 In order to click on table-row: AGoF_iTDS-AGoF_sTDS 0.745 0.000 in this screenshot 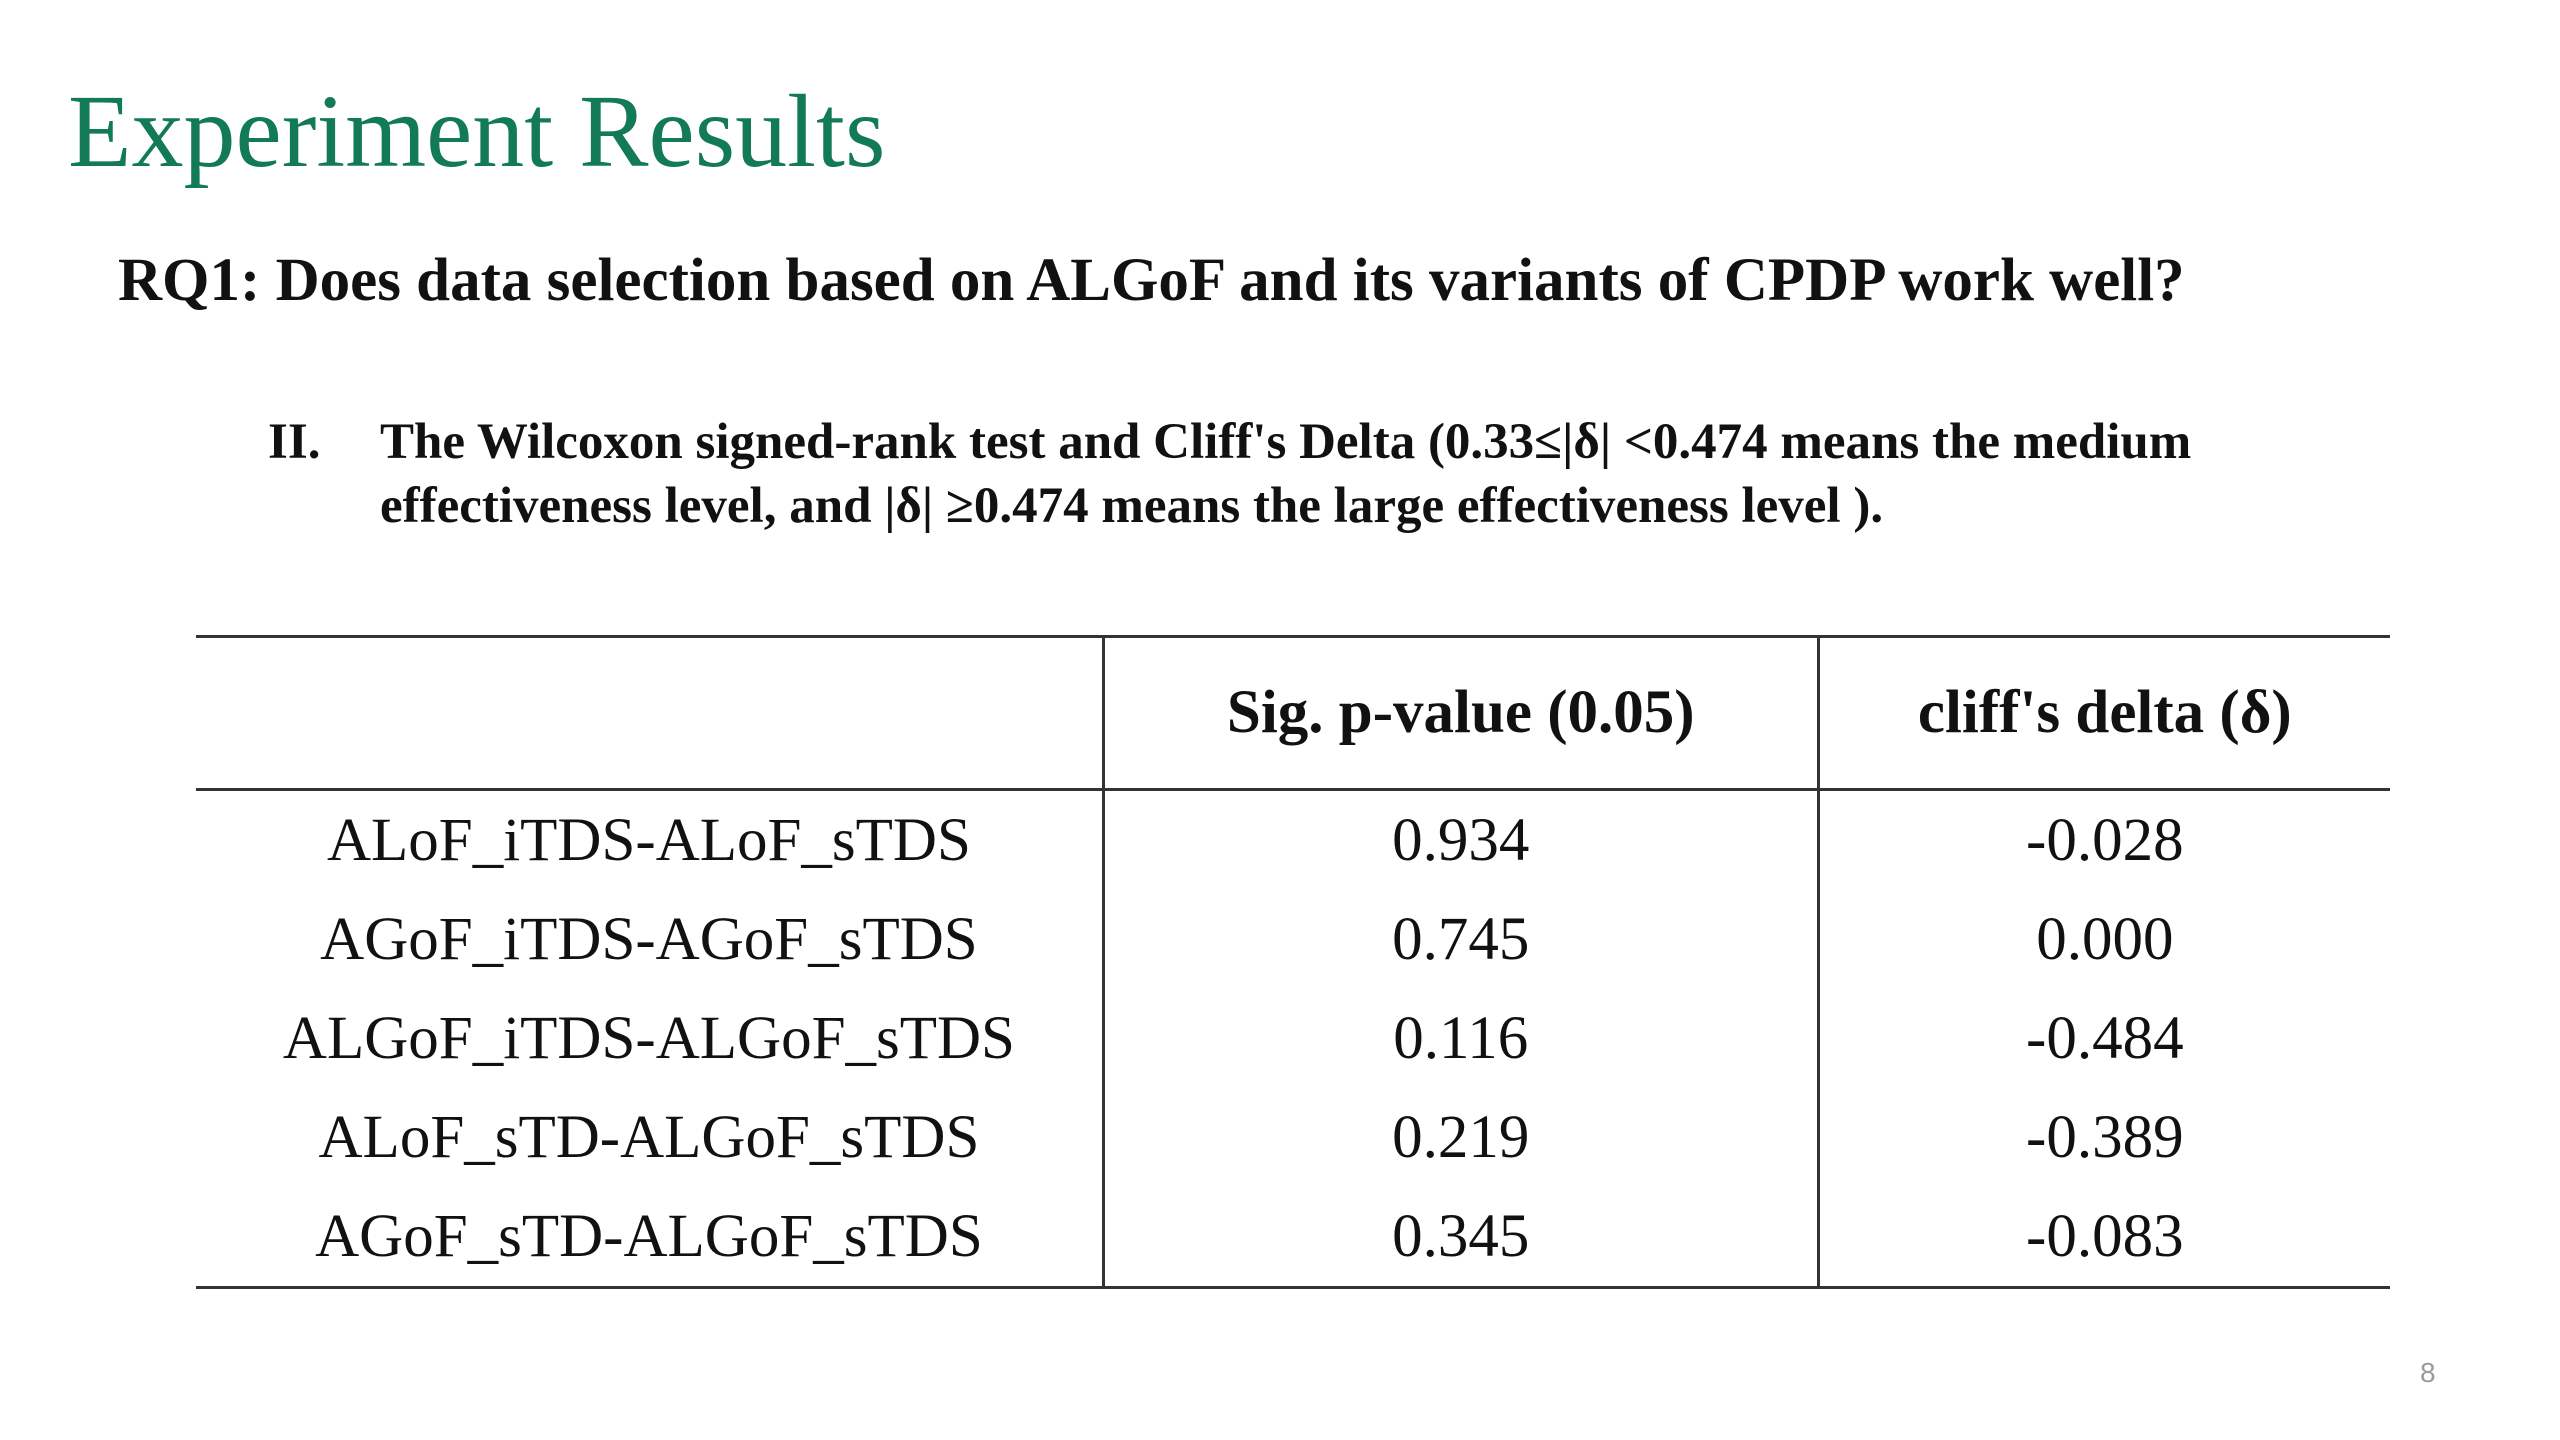, I will do `click(1293, 939)`.